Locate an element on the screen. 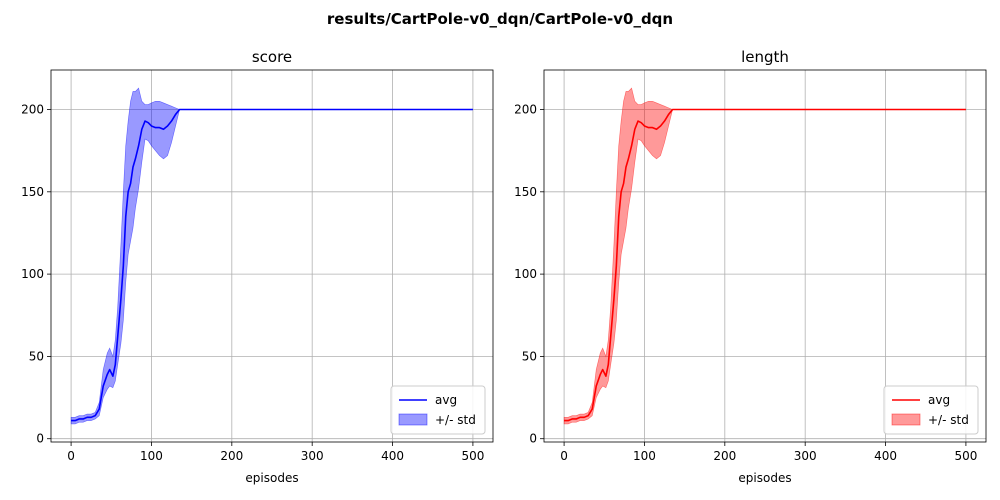 The image size is (1000, 500). axes-title: length is located at coordinates (765, 57).